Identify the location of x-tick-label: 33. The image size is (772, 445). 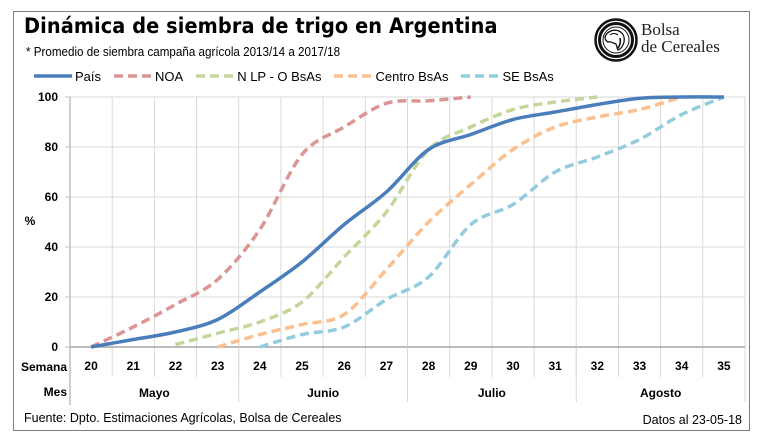
(640, 366).